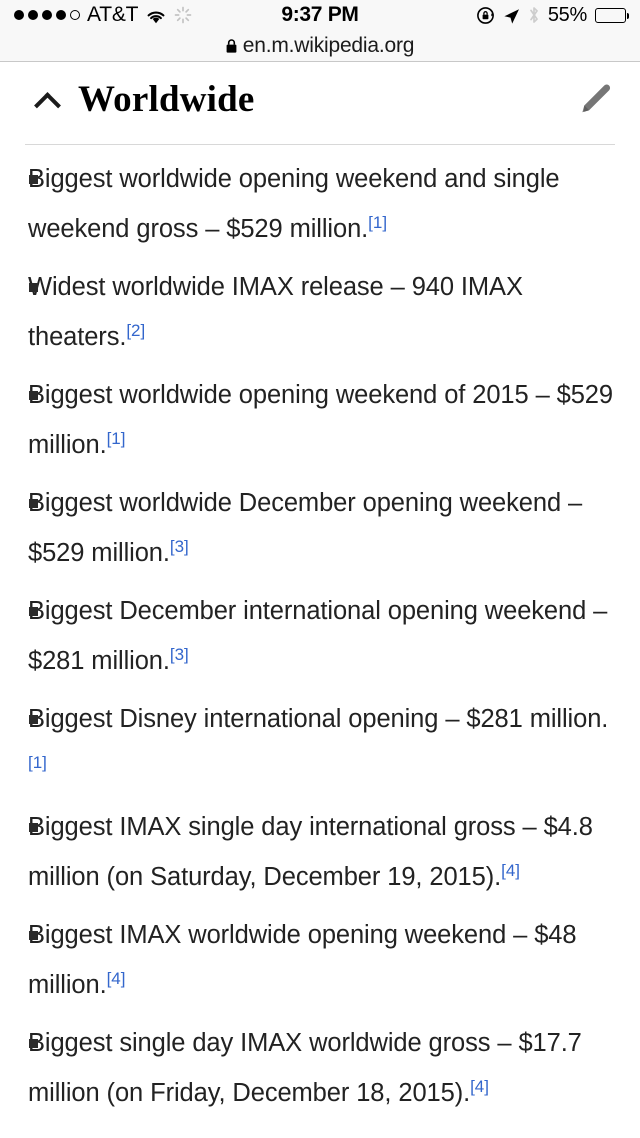 This screenshot has height=1138, width=640. I want to click on section-header: Worldwide, so click(320, 93).